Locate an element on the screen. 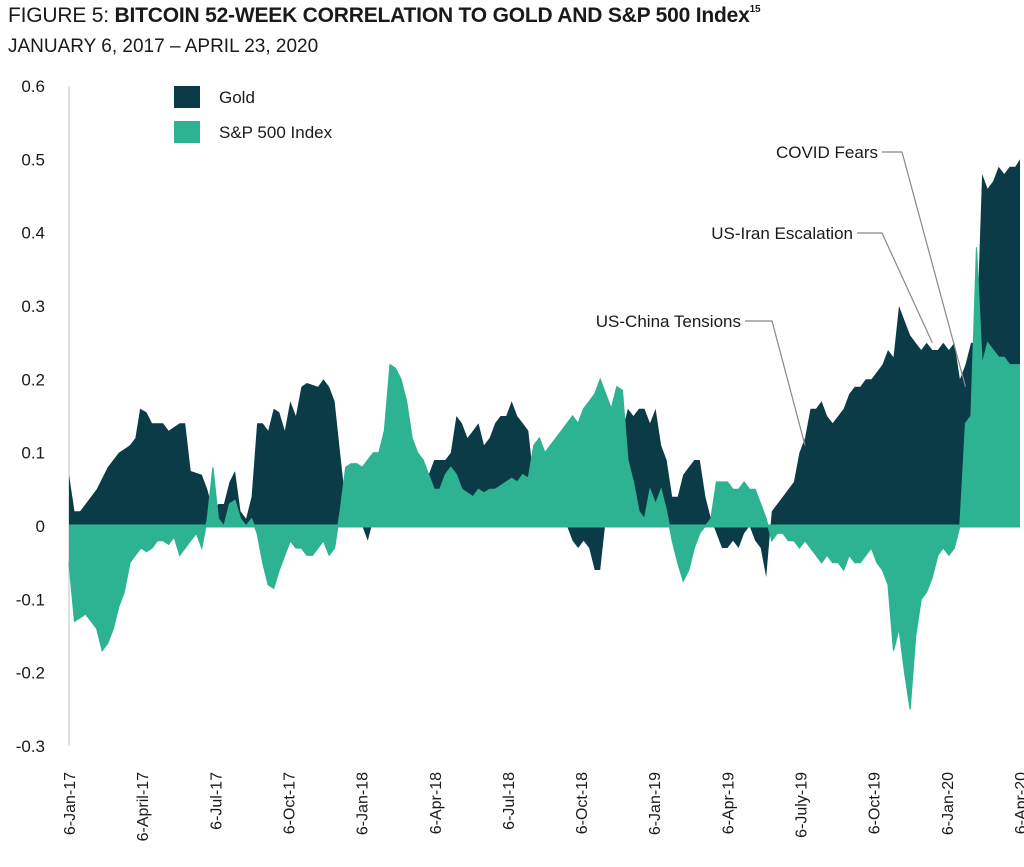 The height and width of the screenshot is (867, 1024). y-tick-label: 0.6 is located at coordinates (33, 86).